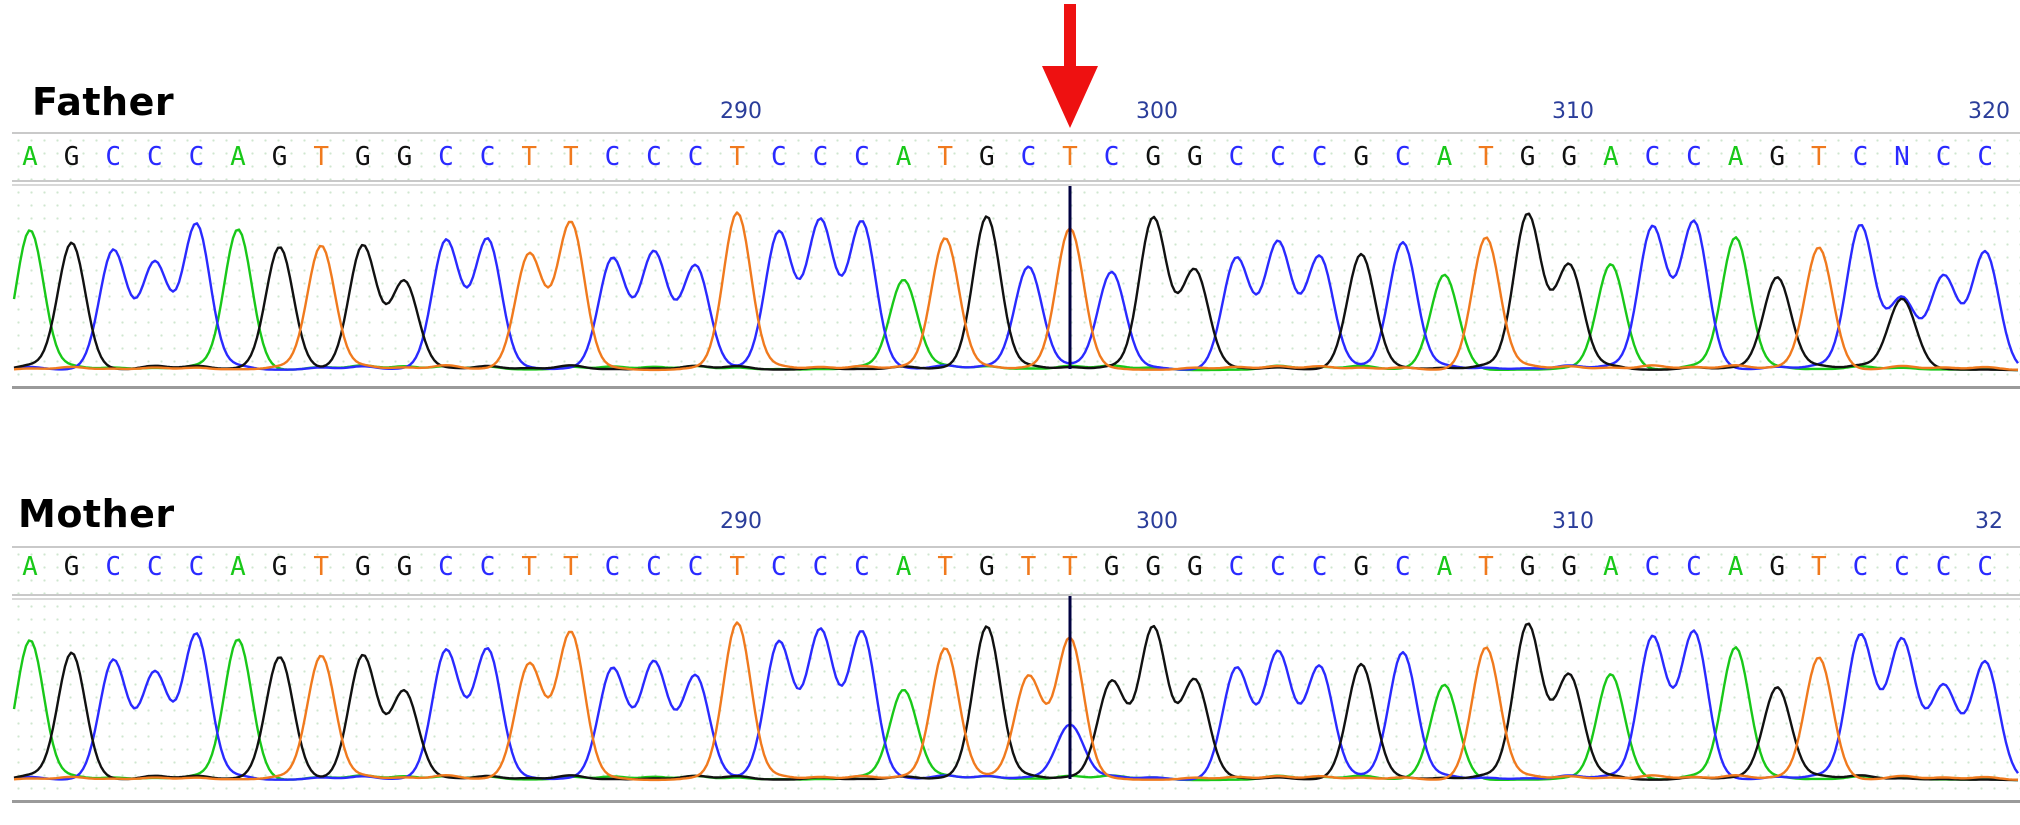 This screenshot has height=825, width=2020. I want to click on mutation-arrow-icon, so click(1070, 66).